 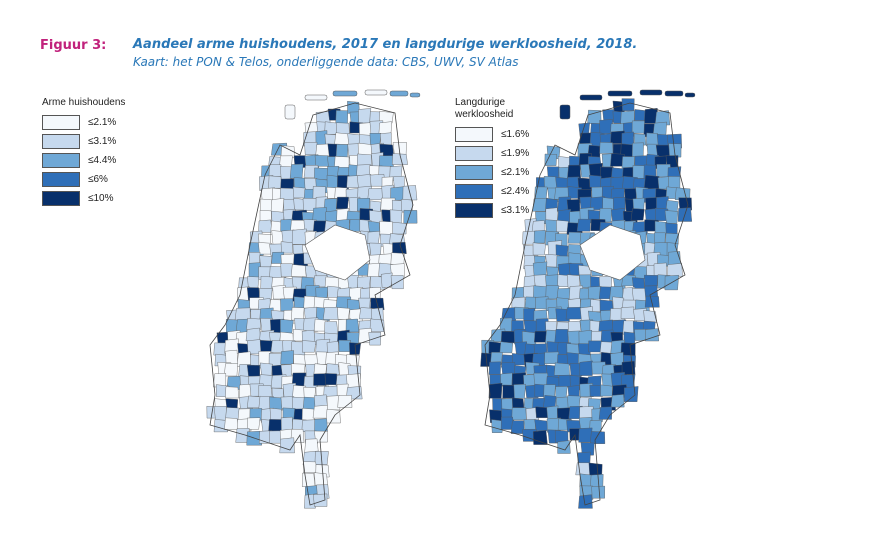 I want to click on legend-label: ≤2.4%, so click(x=515, y=191).